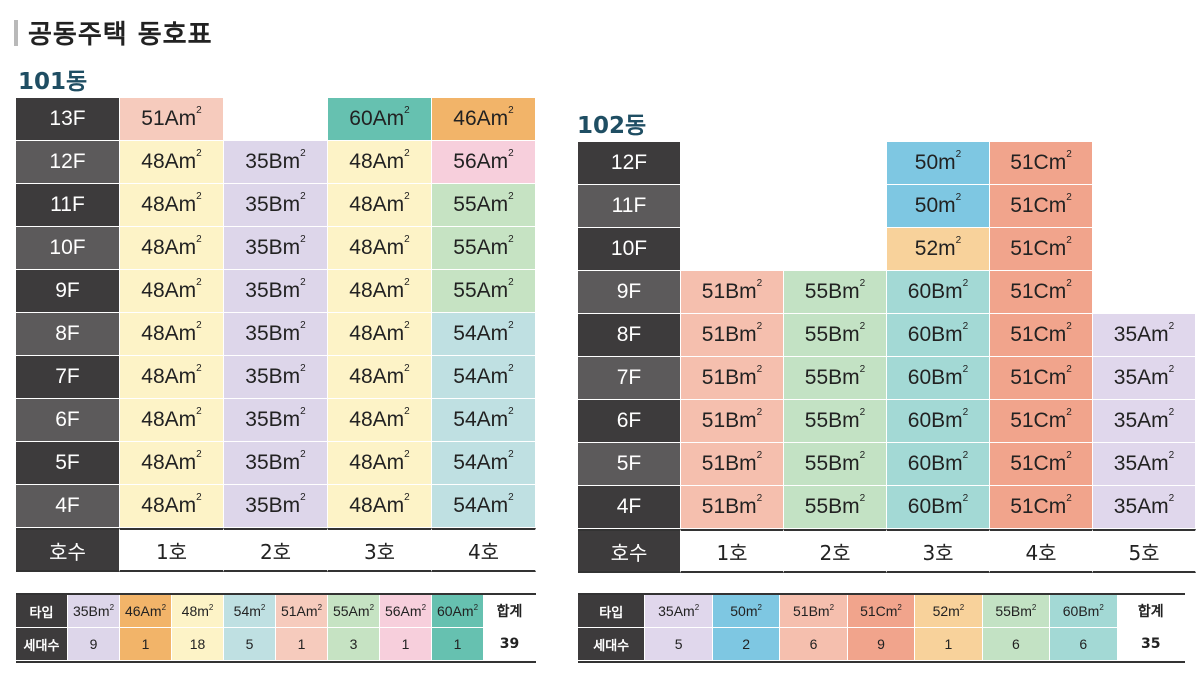 Image resolution: width=1200 pixels, height=681 pixels. I want to click on unit-type-cell: 55Am2, so click(484, 205).